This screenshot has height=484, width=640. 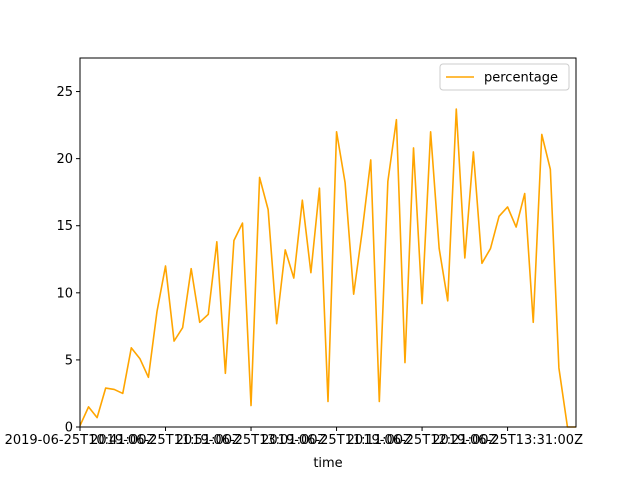 I want to click on x-tick-label: 2019-06-25T12:21:00Z, so click(x=422, y=440).